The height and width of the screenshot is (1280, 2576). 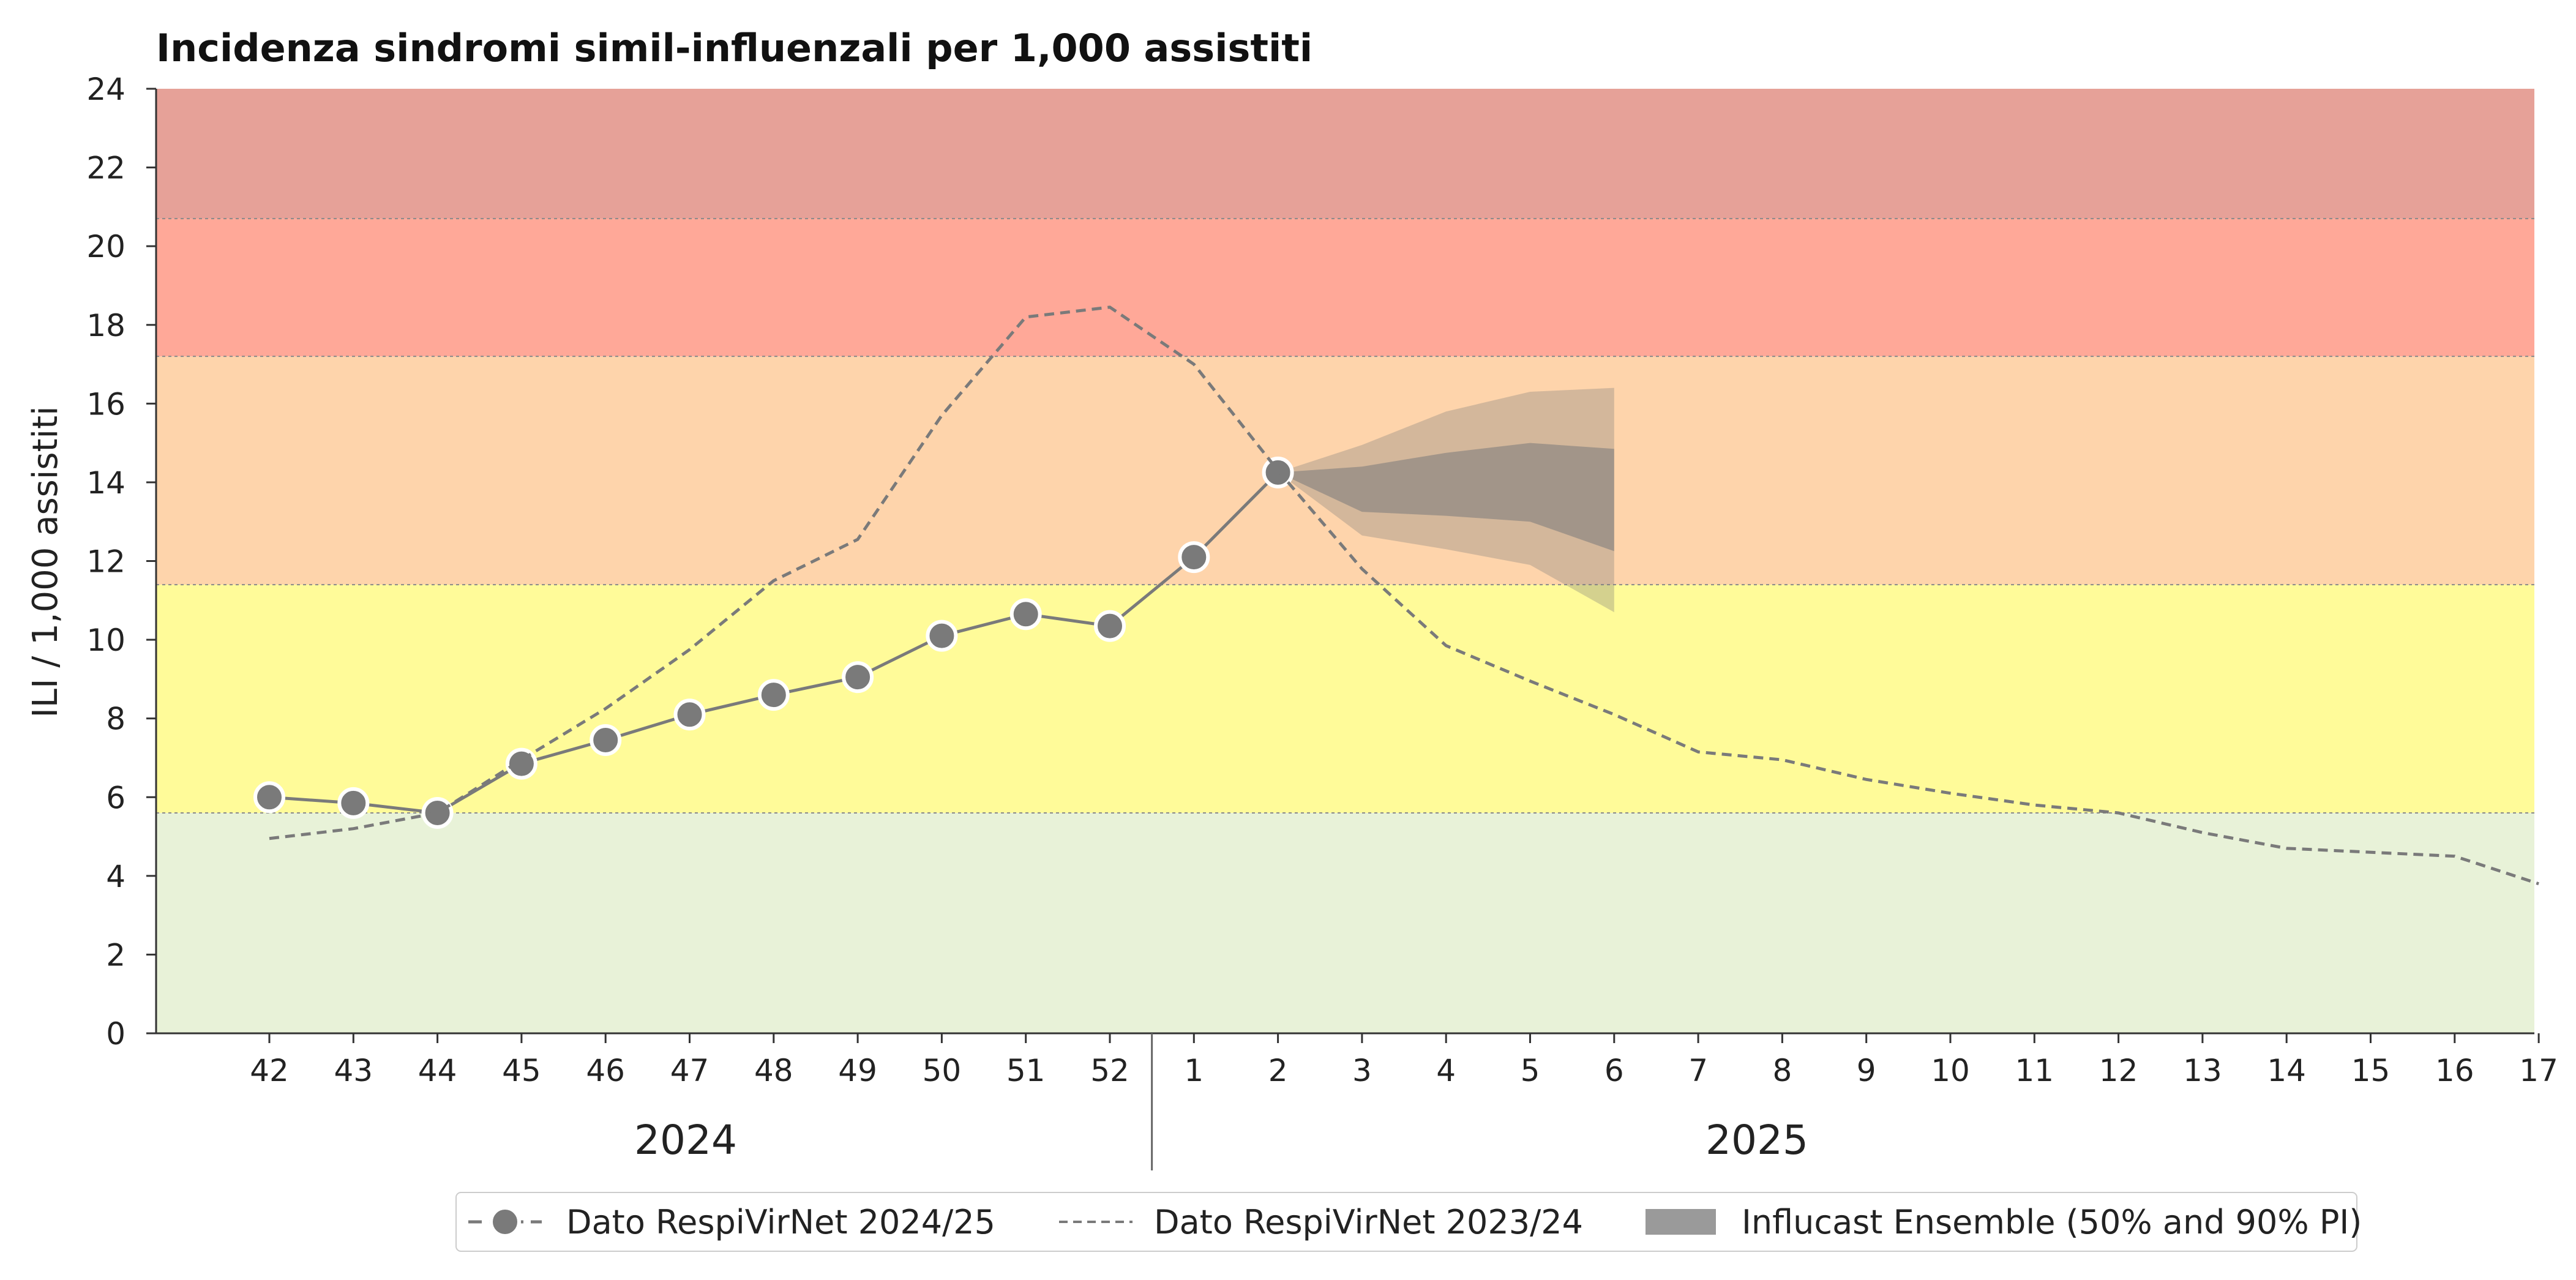 What do you see at coordinates (116, 876) in the screenshot?
I see `y-tick-label: 4` at bounding box center [116, 876].